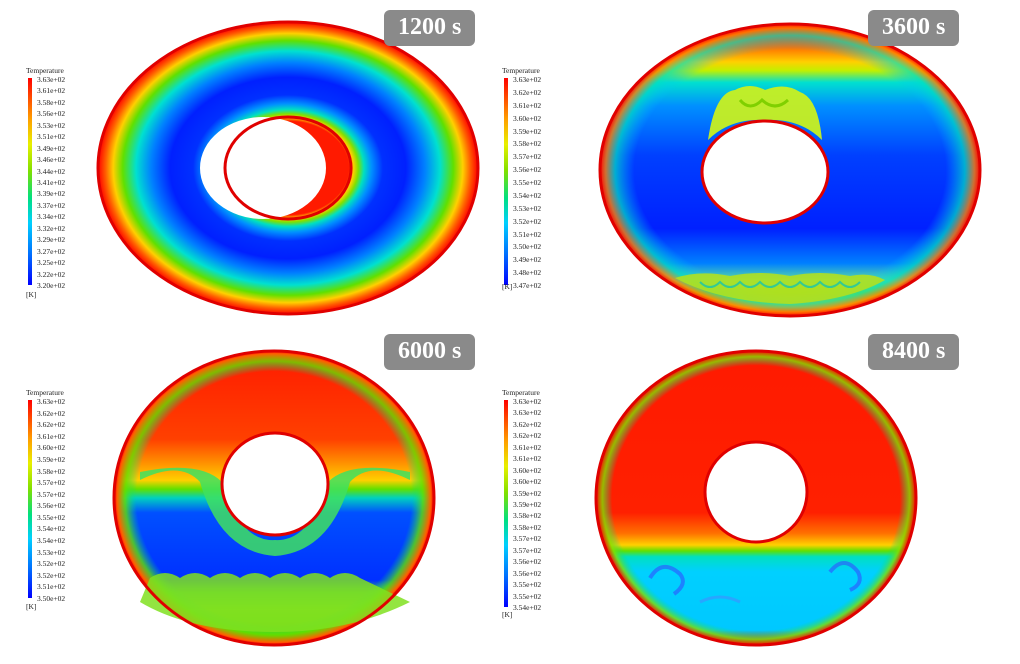 This screenshot has height=664, width=1020. Describe the element at coordinates (51, 251) in the screenshot. I see `legend-tick-label: 3.27e+02` at that location.